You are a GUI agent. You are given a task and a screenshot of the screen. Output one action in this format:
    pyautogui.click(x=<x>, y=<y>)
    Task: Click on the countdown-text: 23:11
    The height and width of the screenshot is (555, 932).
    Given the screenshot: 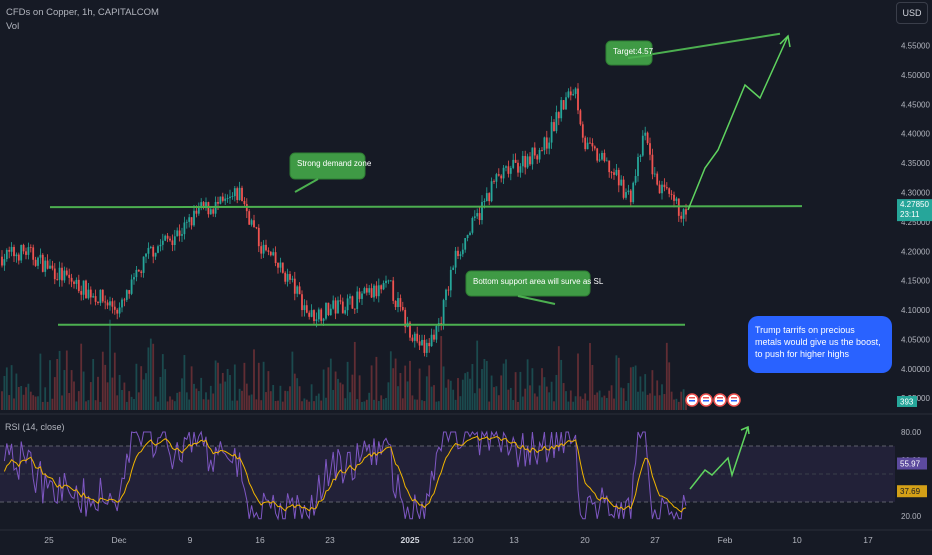 What is the action you would take?
    pyautogui.click(x=910, y=214)
    